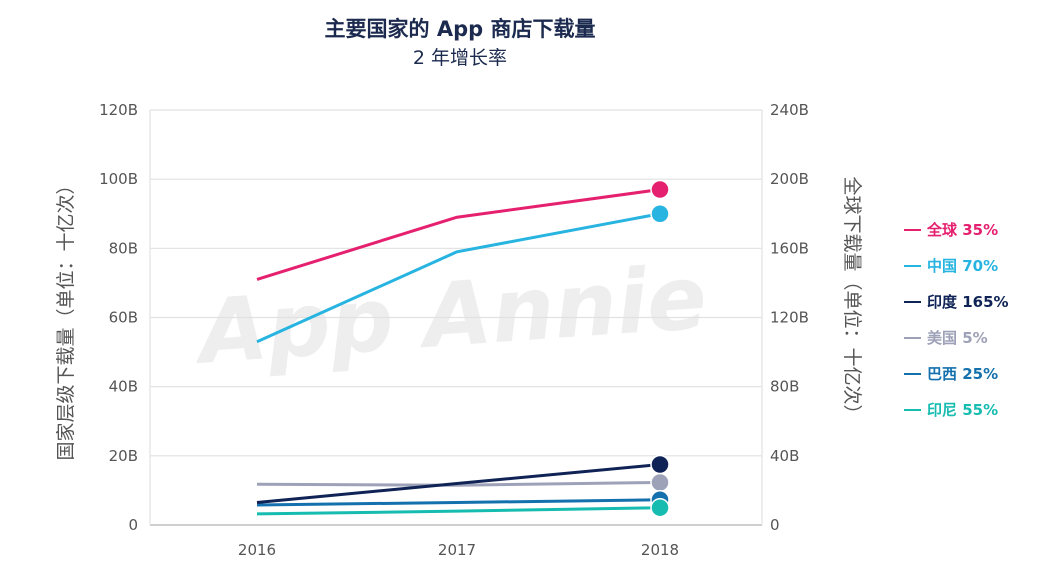 The width and height of the screenshot is (1045, 570). What do you see at coordinates (133, 525) in the screenshot?
I see `y-tick-label: 0` at bounding box center [133, 525].